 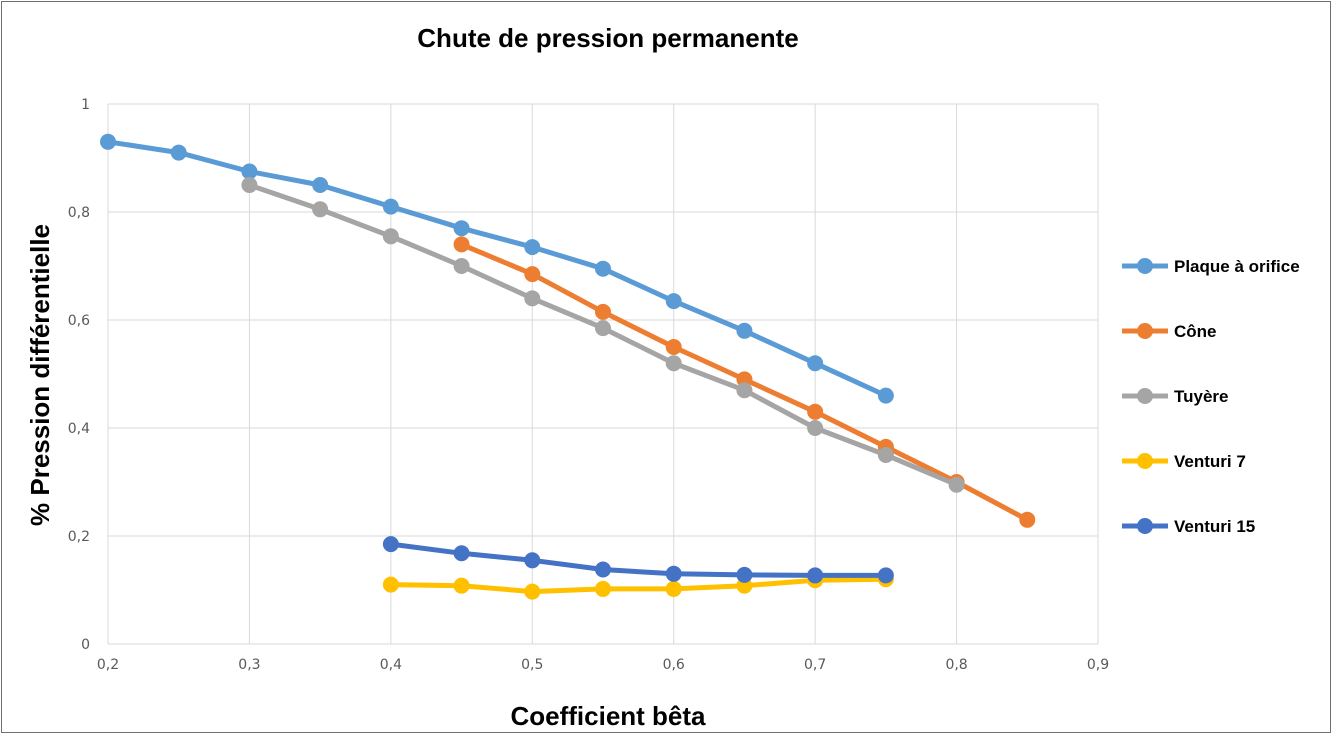 I want to click on x-tick-label: 0,3, so click(x=249, y=665).